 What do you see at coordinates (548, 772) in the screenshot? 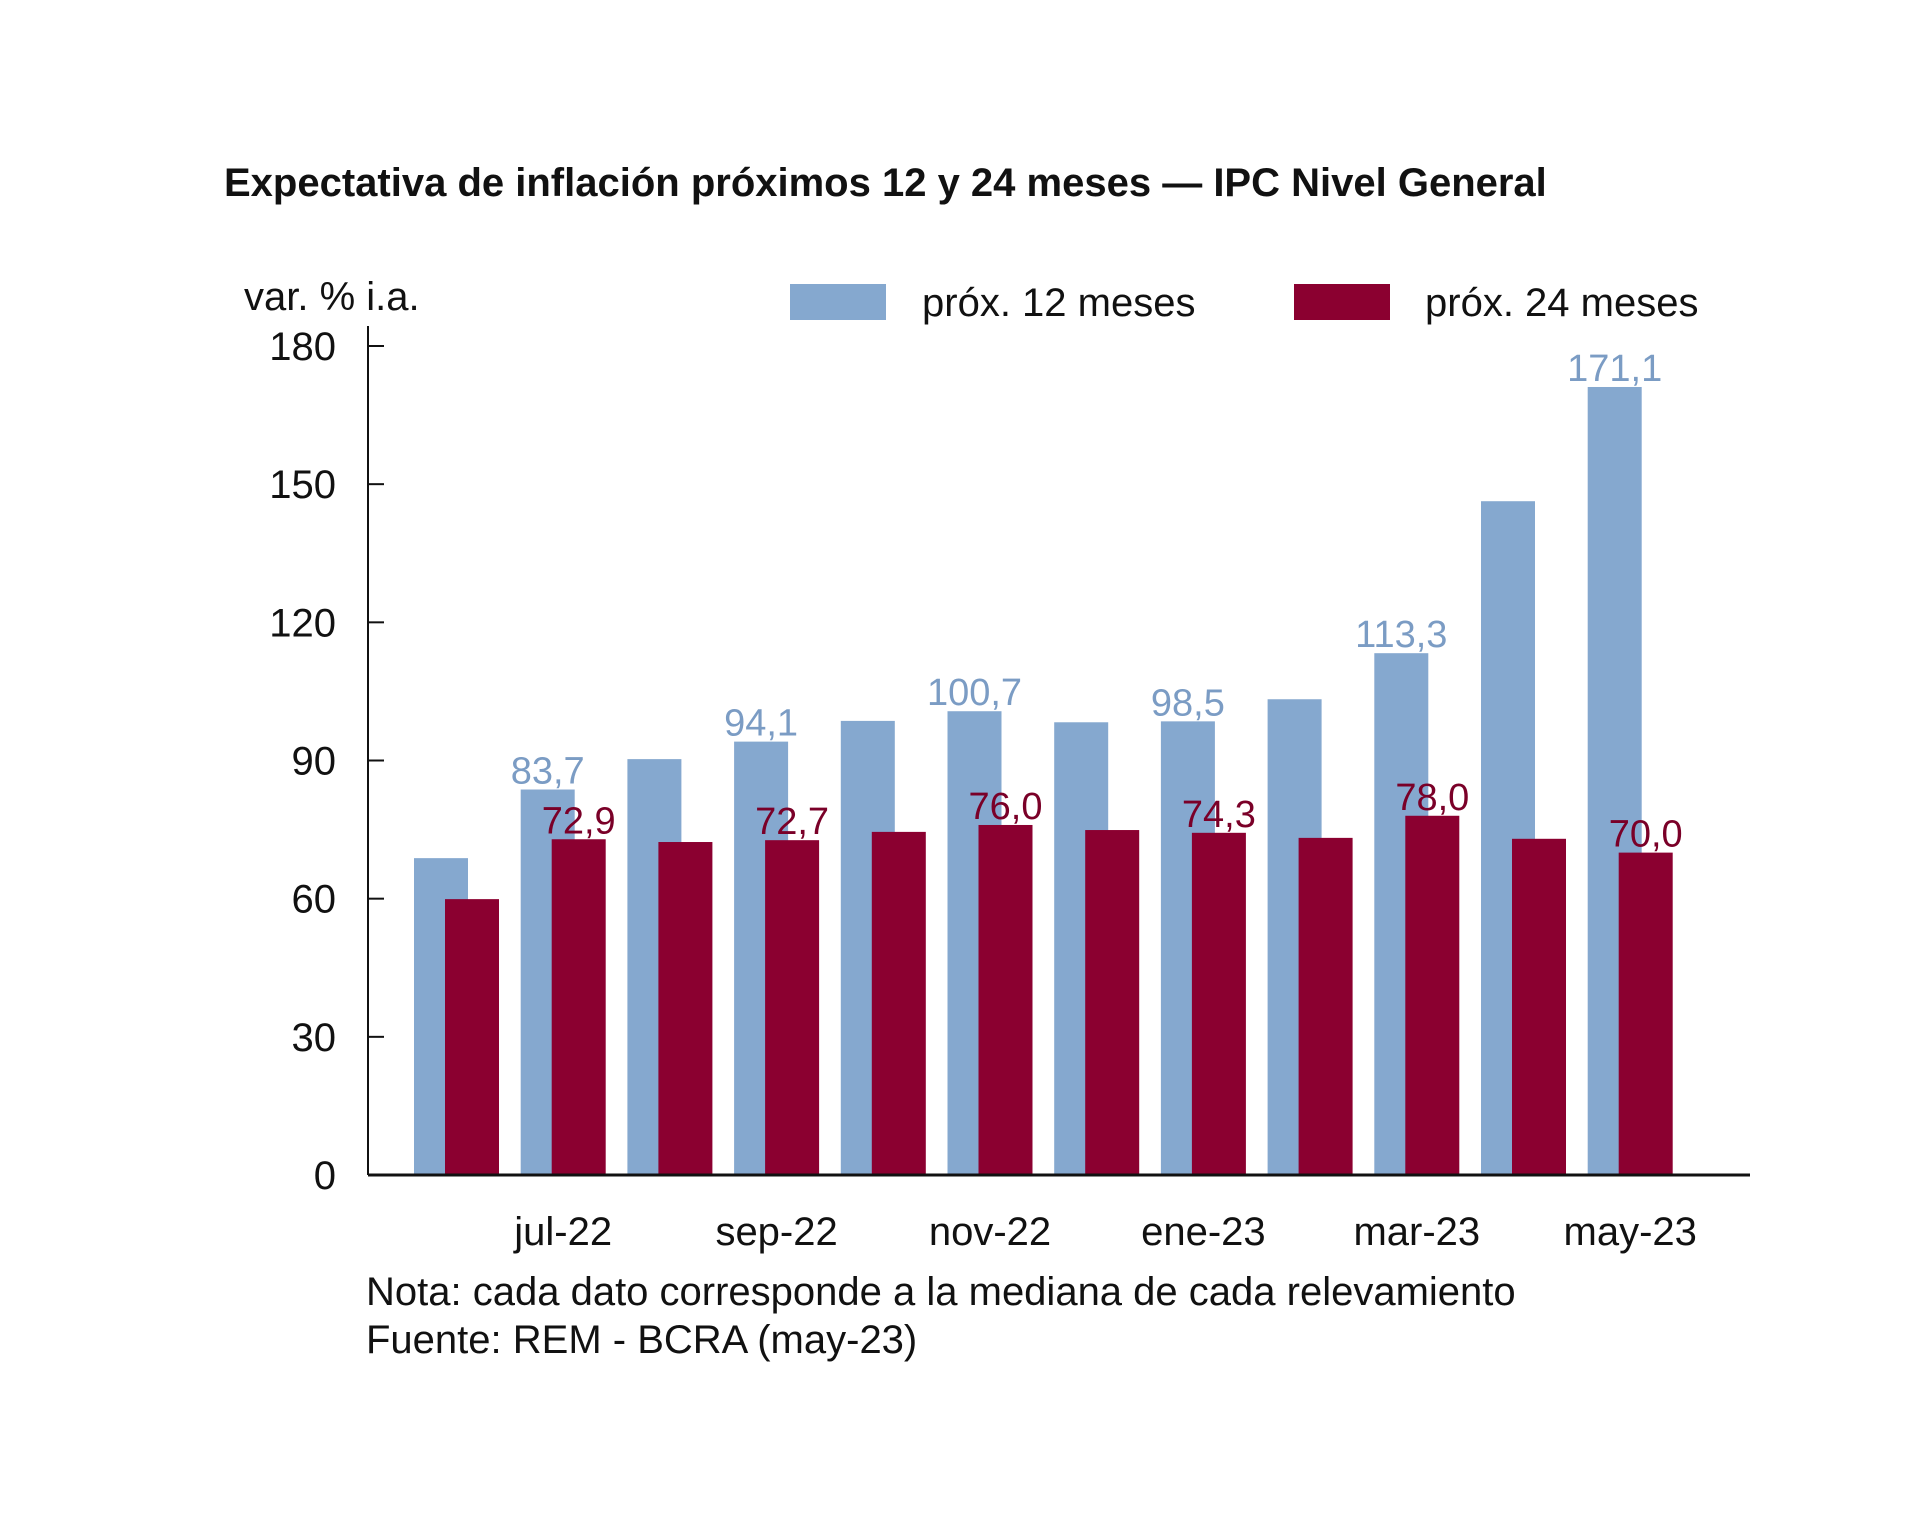
I see `data-label-12m: 83,7` at bounding box center [548, 772].